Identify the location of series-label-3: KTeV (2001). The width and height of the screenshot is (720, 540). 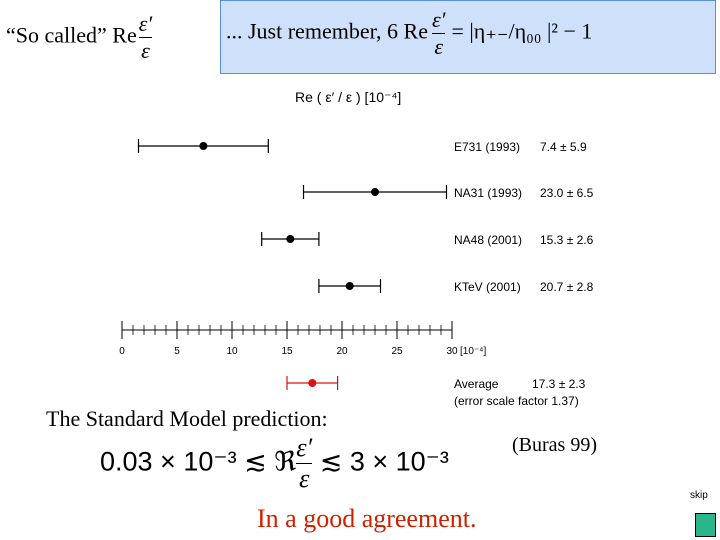
(487, 287).